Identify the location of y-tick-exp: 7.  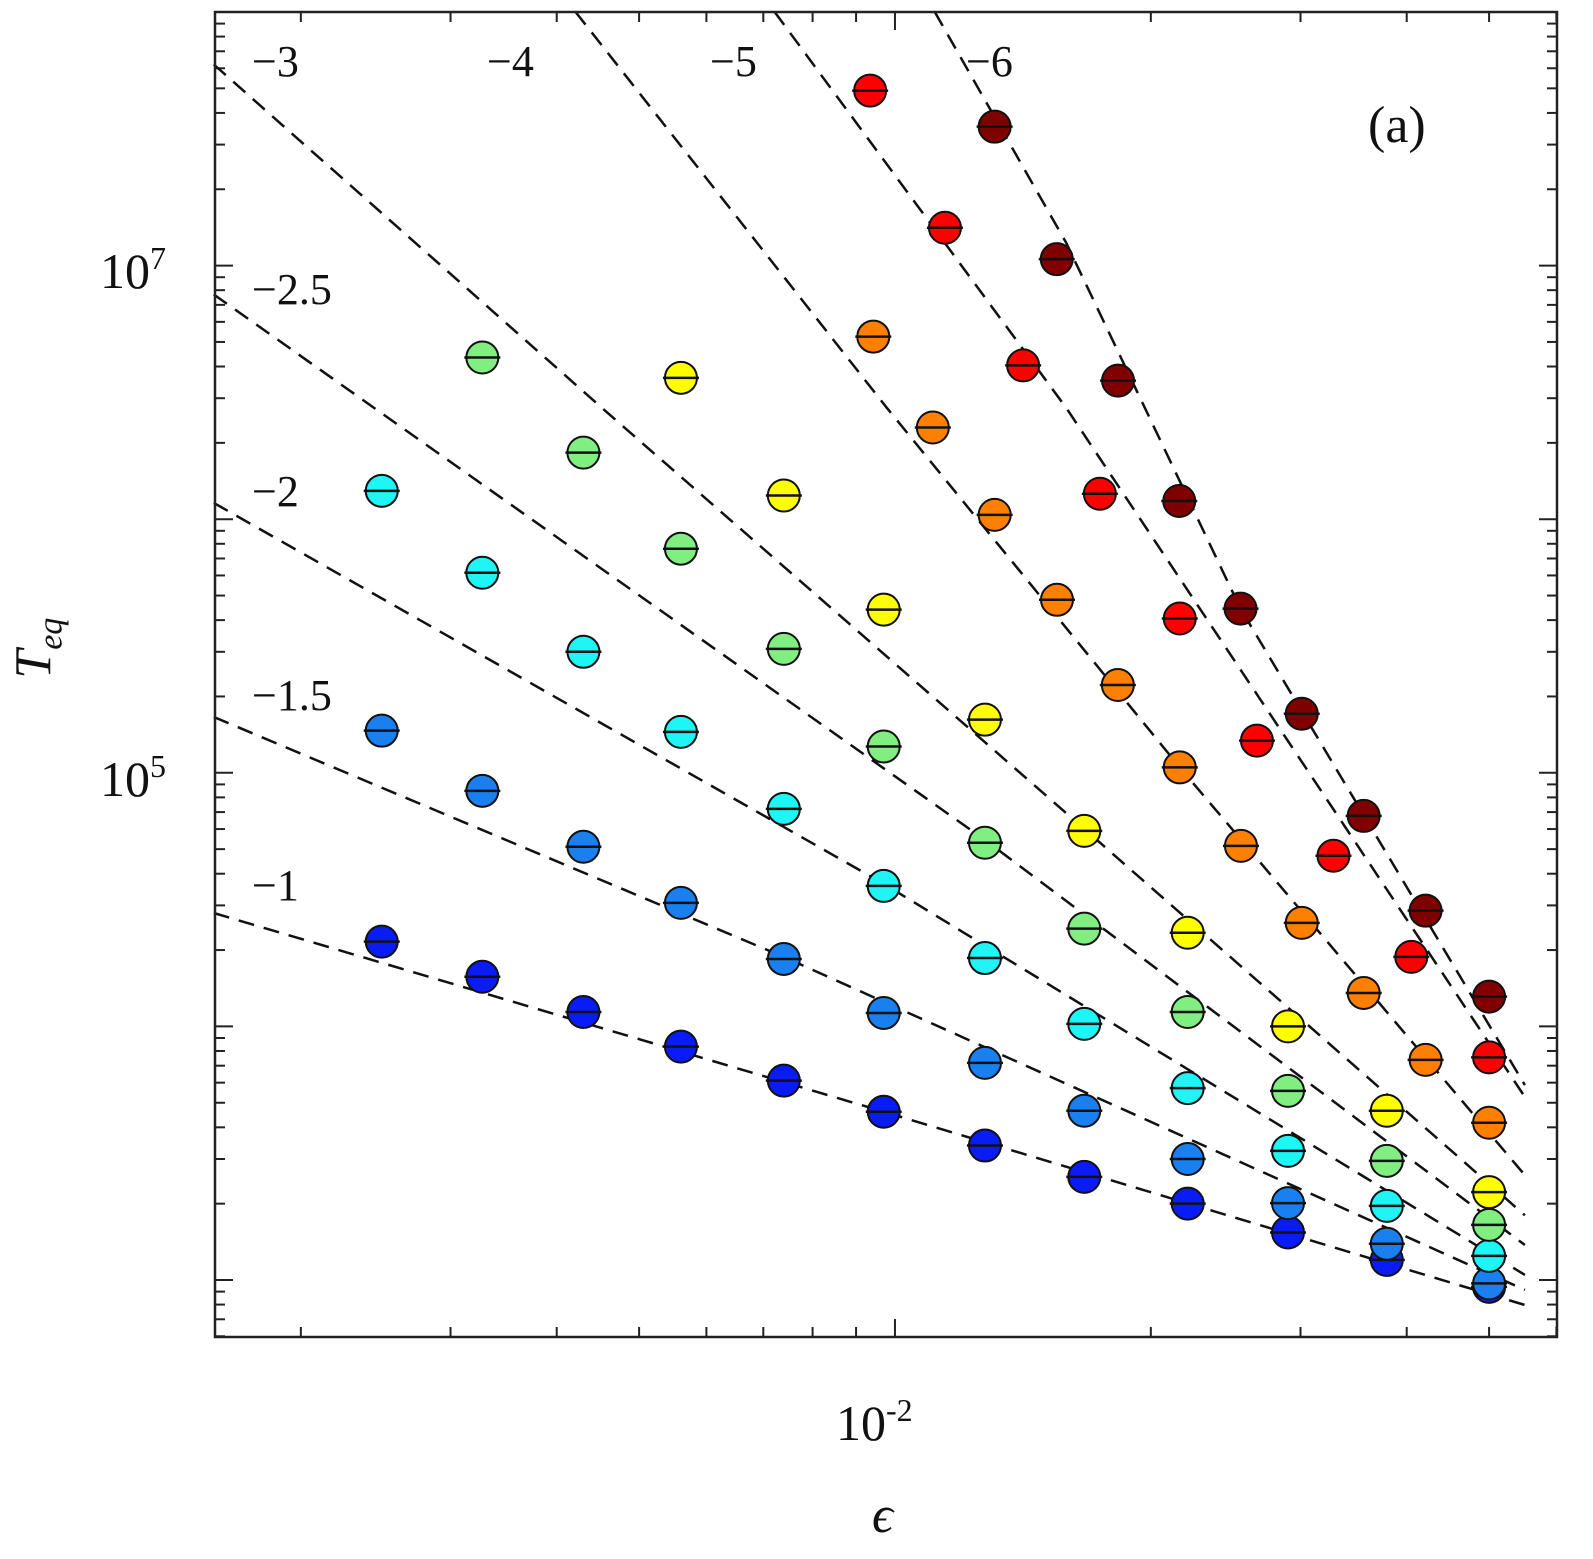
(158, 258).